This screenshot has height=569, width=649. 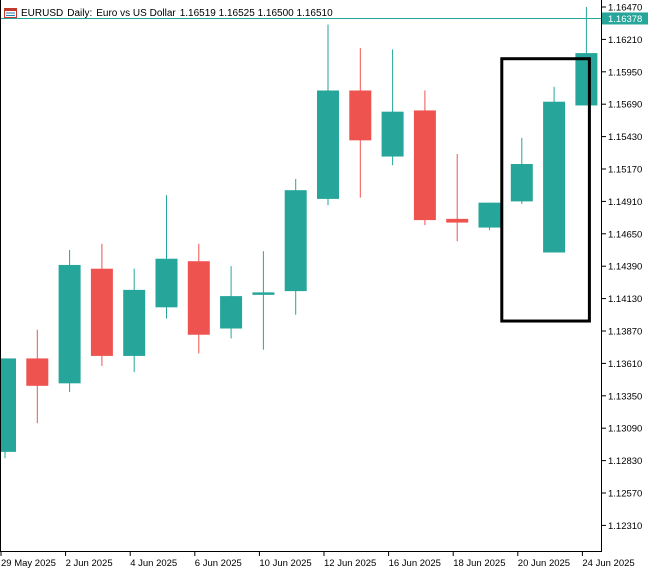 I want to click on price-tick-label: 1.15170, so click(x=625, y=170).